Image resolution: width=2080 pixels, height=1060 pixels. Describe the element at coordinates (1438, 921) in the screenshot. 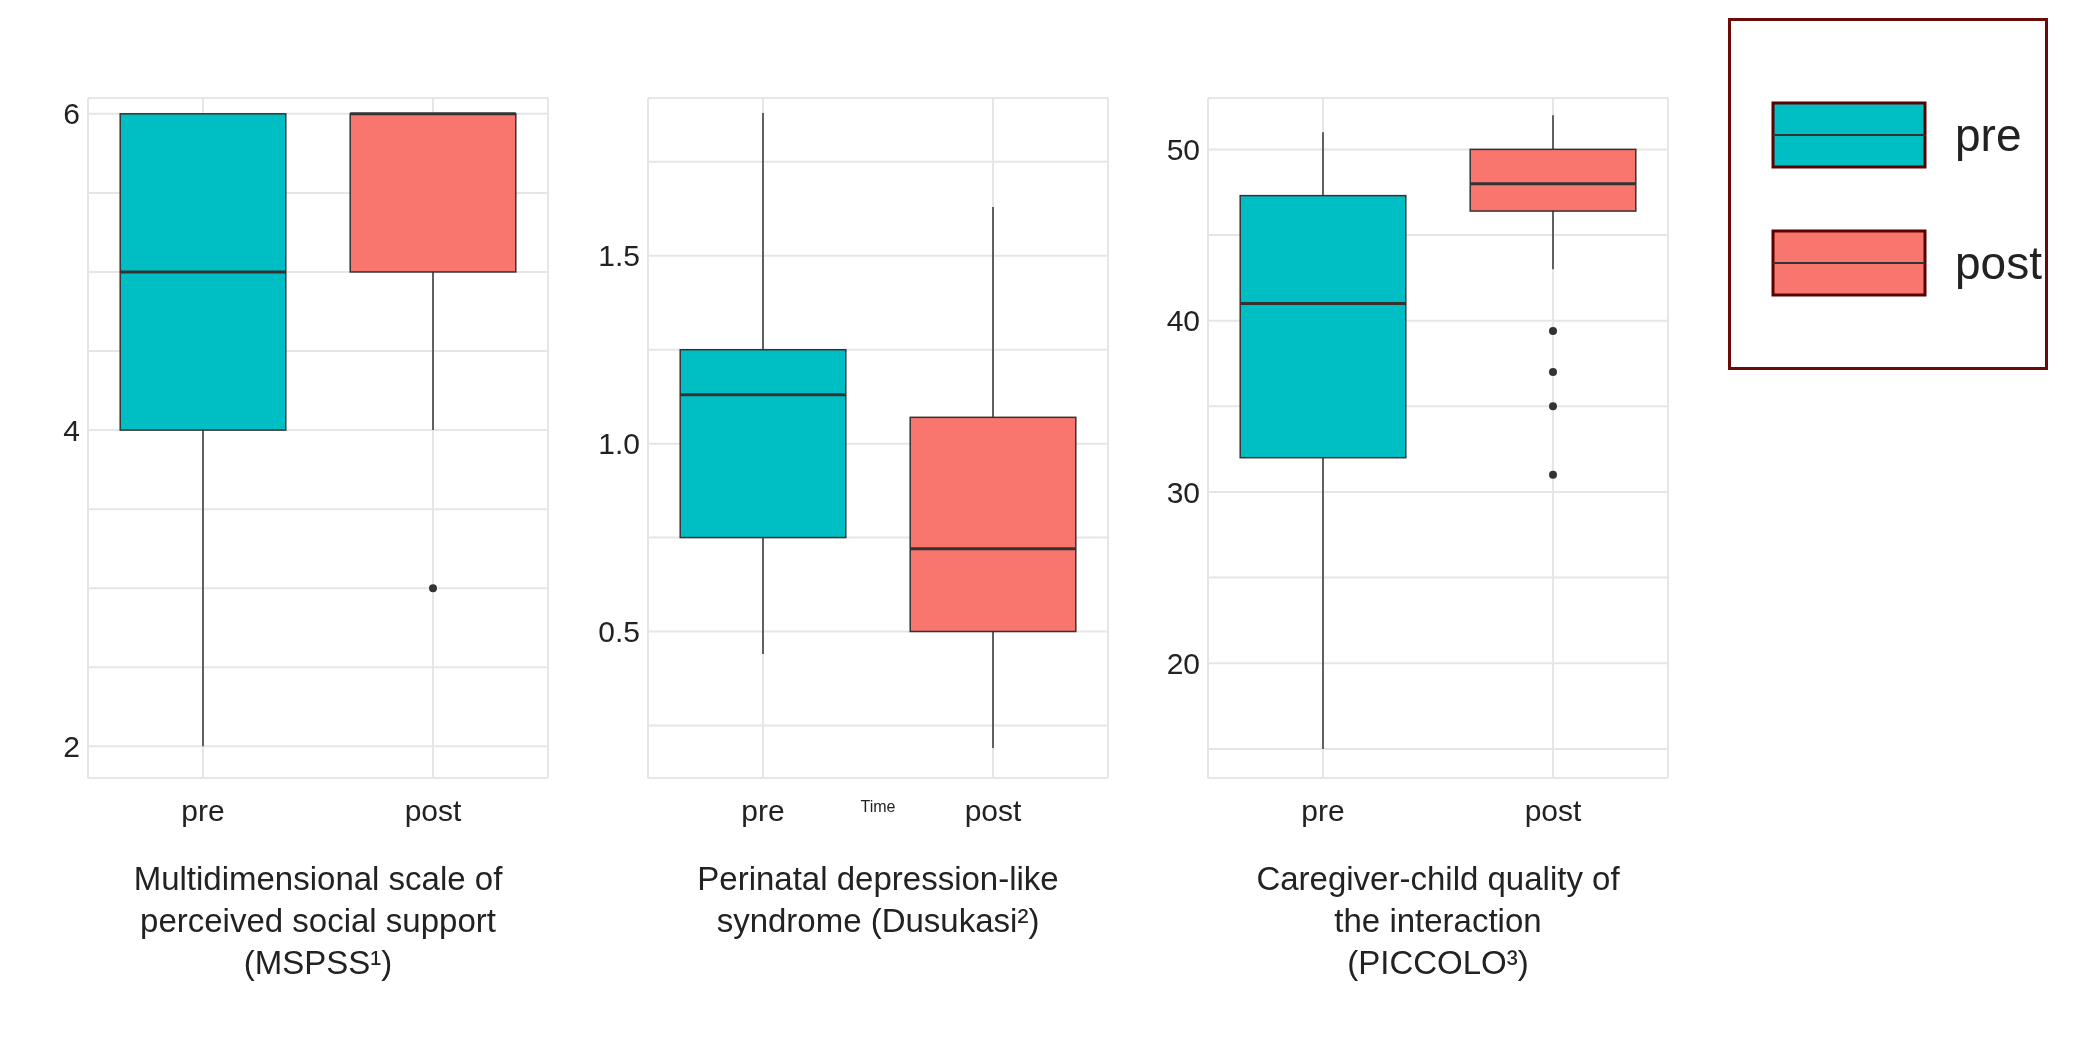

I see `text: Caregiver-child quality of the interaction (PICCOLO³)` at that location.